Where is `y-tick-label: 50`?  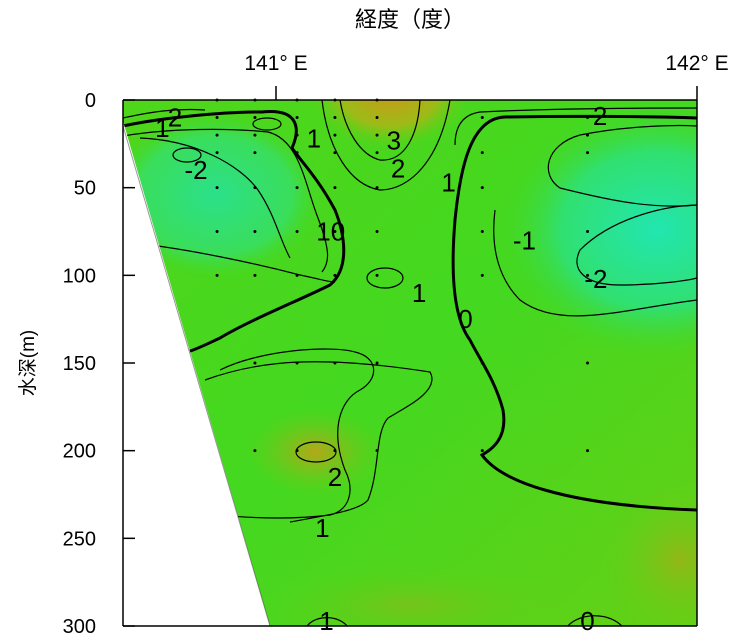
y-tick-label: 50 is located at coordinates (85, 189).